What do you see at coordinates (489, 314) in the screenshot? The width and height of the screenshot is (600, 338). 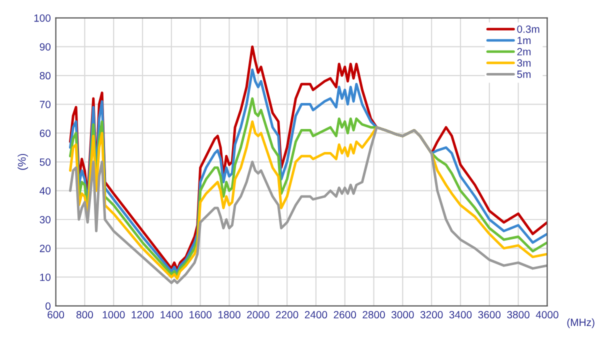 I see `x-tick-label: 3600` at bounding box center [489, 314].